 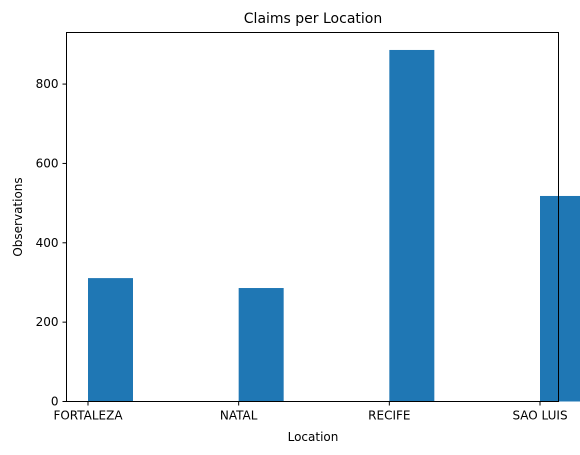 What do you see at coordinates (239, 416) in the screenshot?
I see `x-tick-label: NATAL` at bounding box center [239, 416].